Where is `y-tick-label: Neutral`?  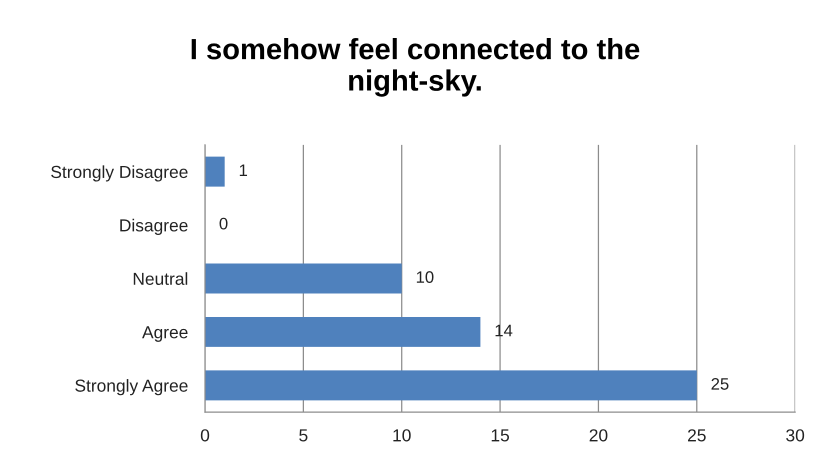
y-tick-label: Neutral is located at coordinates (161, 278).